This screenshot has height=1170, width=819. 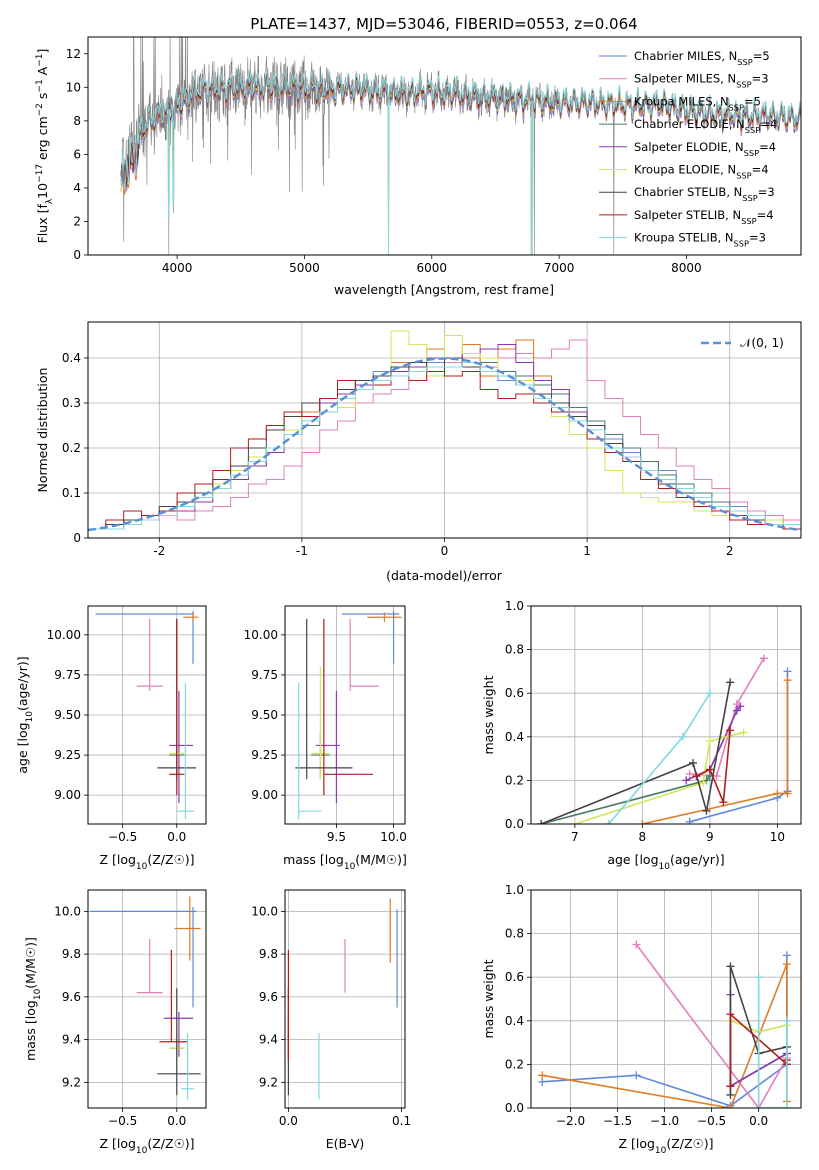 I want to click on residuals-xtick-label: 2, so click(x=730, y=551).